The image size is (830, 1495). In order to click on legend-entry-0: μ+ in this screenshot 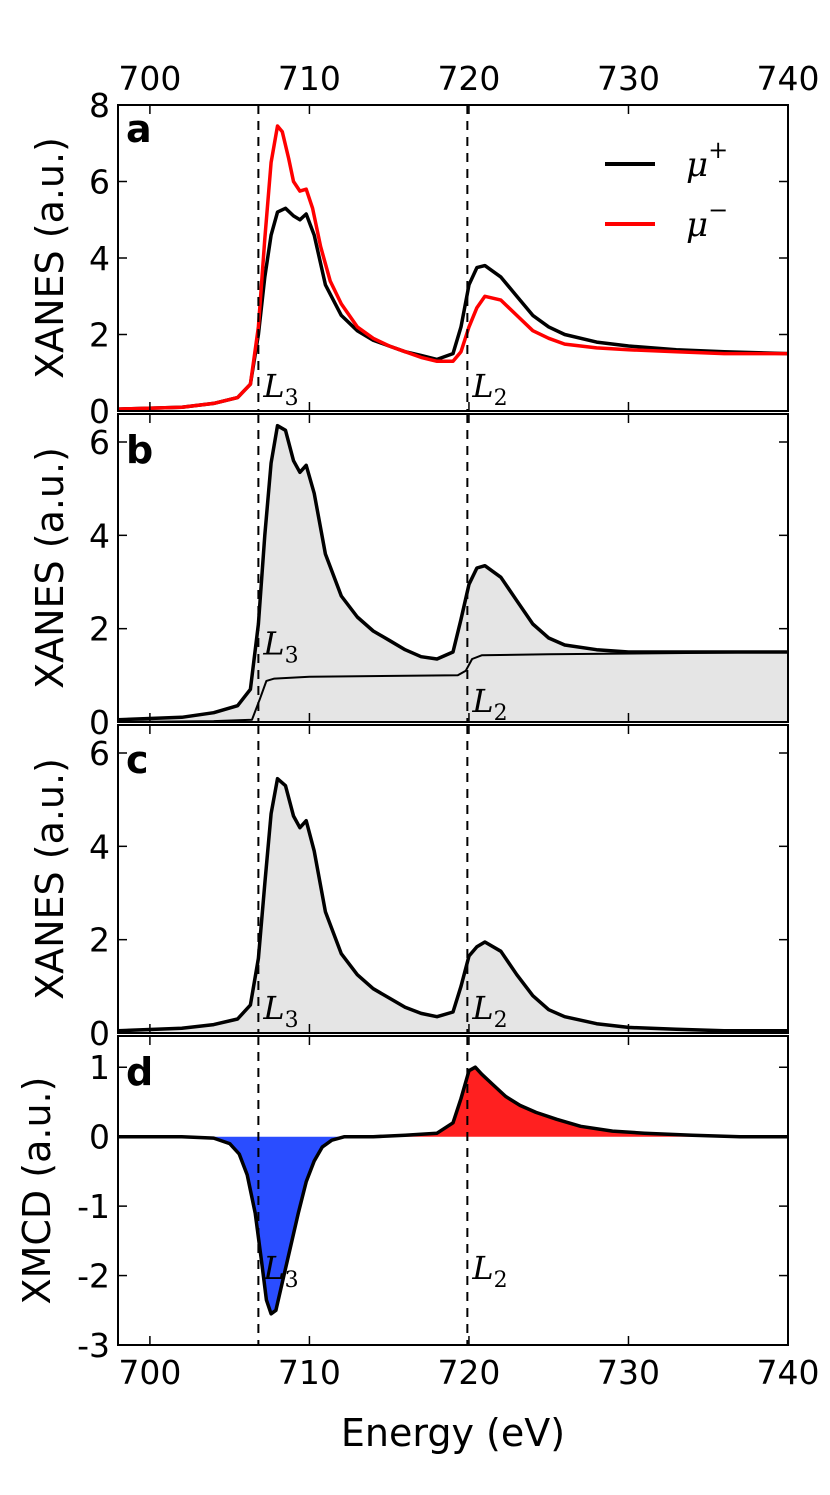, I will do `click(707, 160)`.